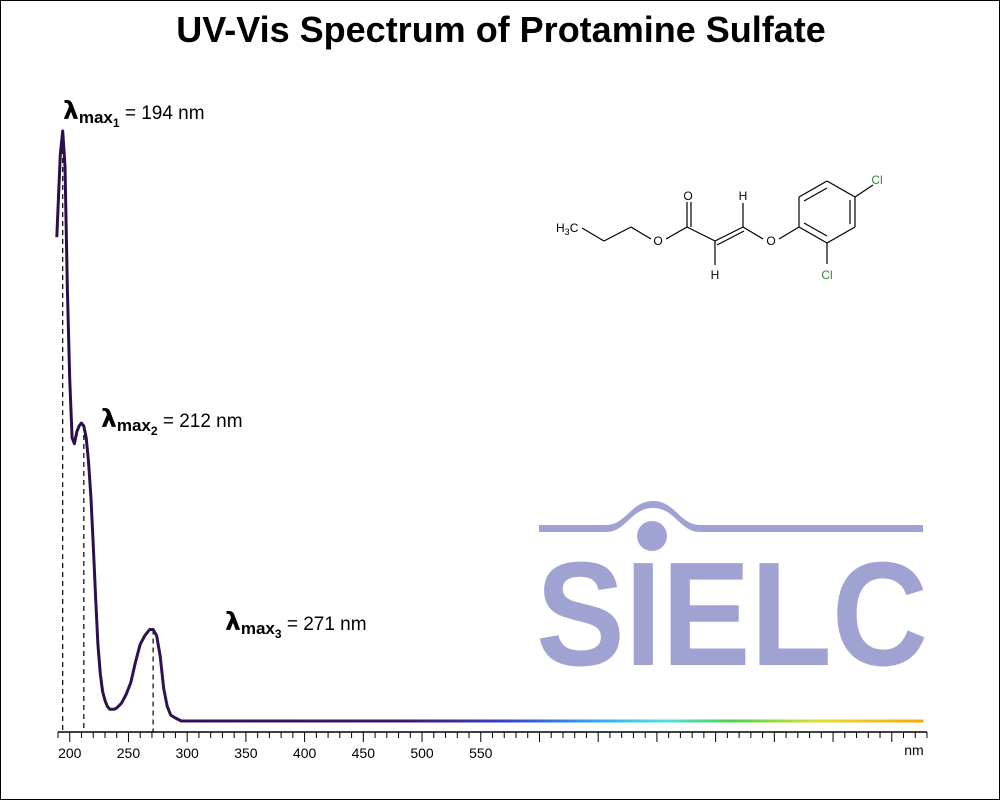 This screenshot has height=800, width=1000. I want to click on x-axis: 200 250 300 350 400 450 500 550 nm, so click(492, 746).